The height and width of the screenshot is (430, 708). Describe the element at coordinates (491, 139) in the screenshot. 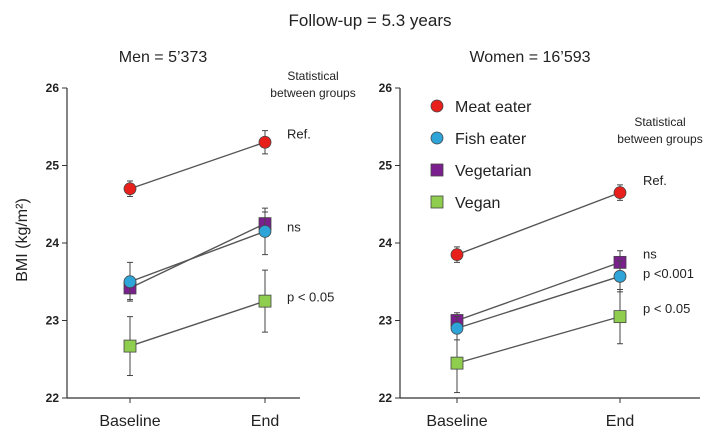

I see `legend-label: Fish eater` at that location.